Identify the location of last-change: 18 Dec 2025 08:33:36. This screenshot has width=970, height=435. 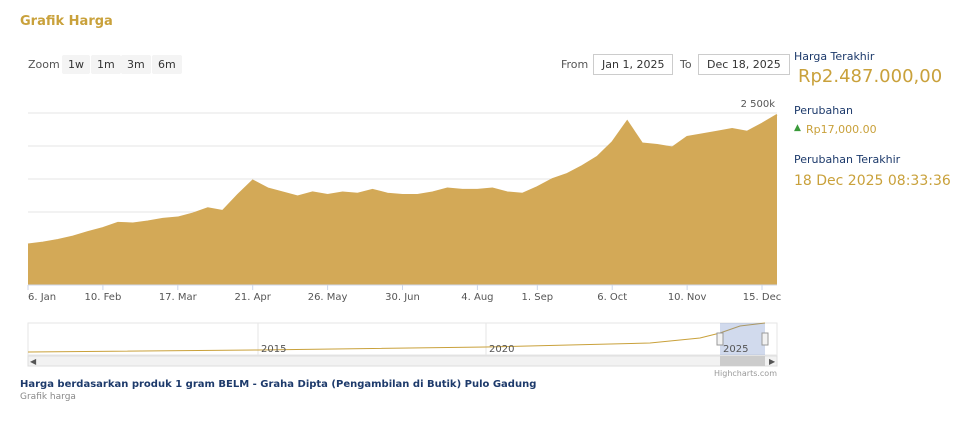
(872, 181).